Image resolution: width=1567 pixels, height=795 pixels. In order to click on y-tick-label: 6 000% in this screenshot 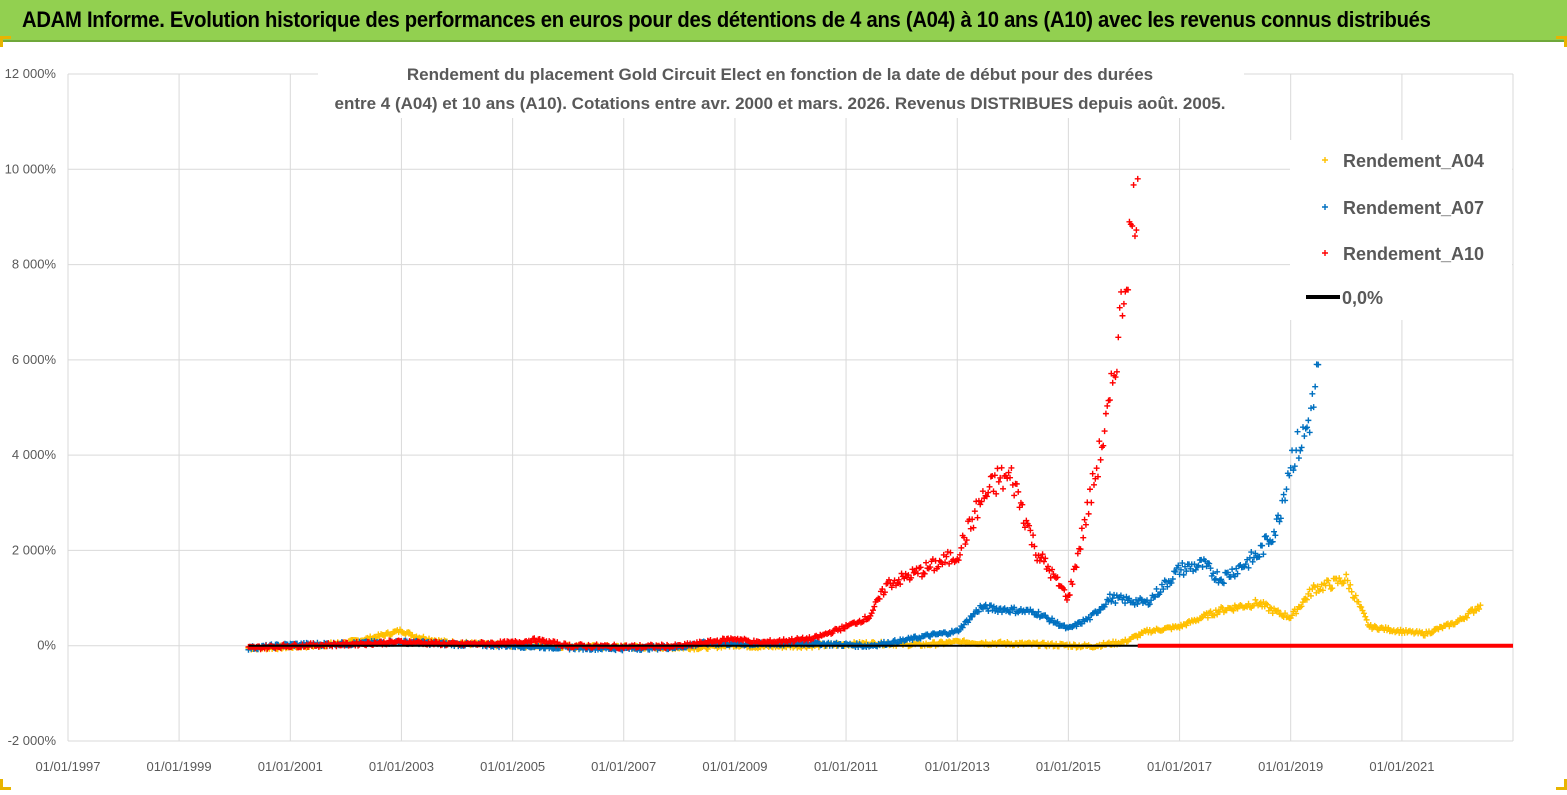, I will do `click(34, 359)`.